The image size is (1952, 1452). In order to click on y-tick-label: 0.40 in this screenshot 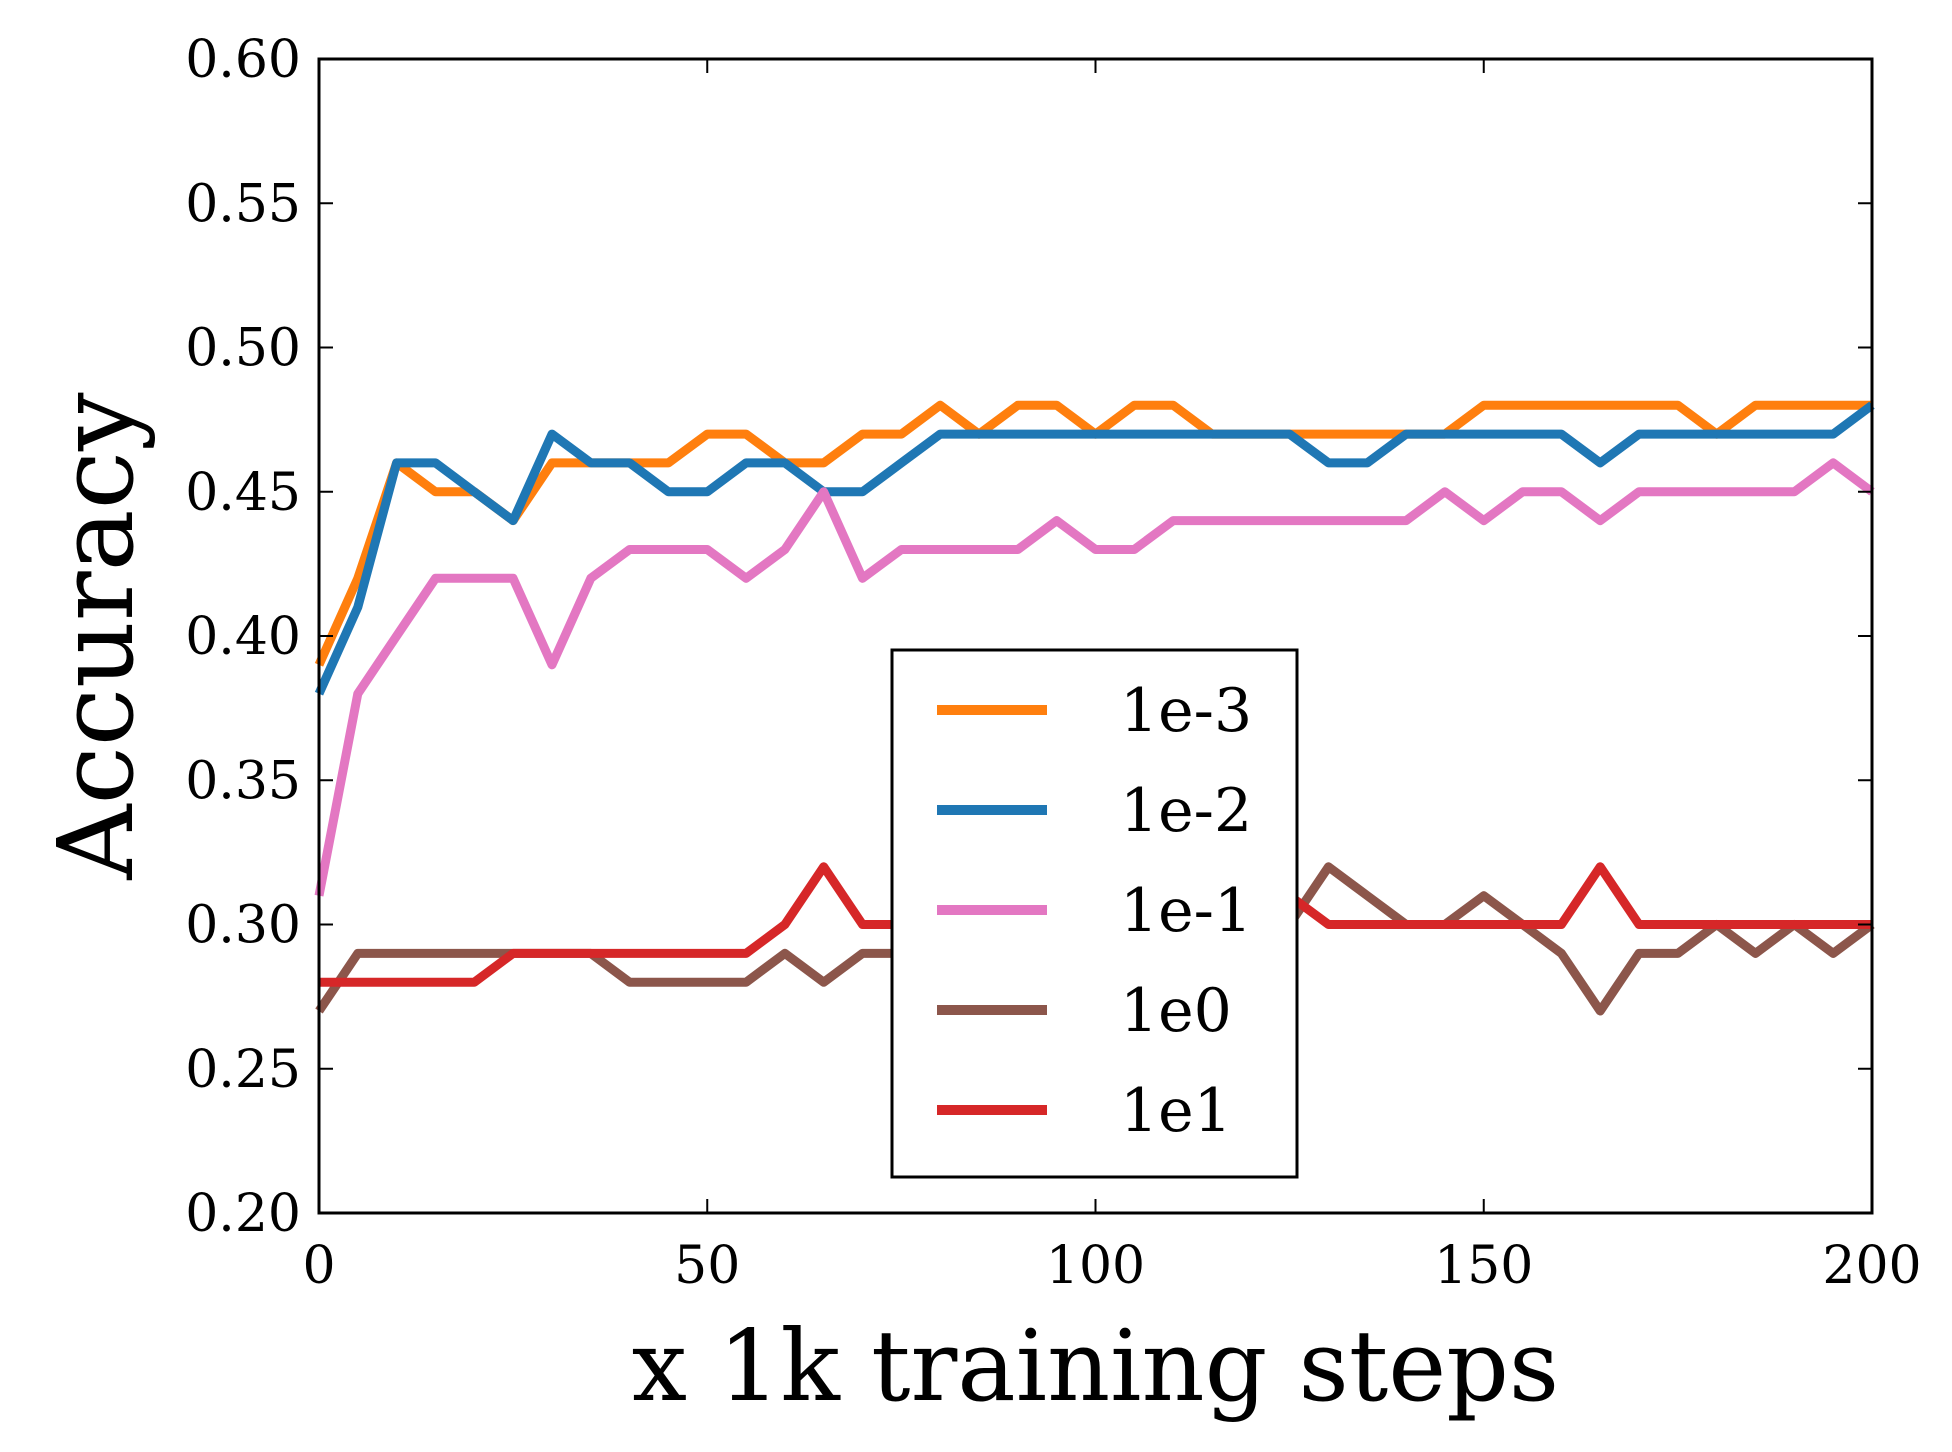, I will do `click(243, 637)`.